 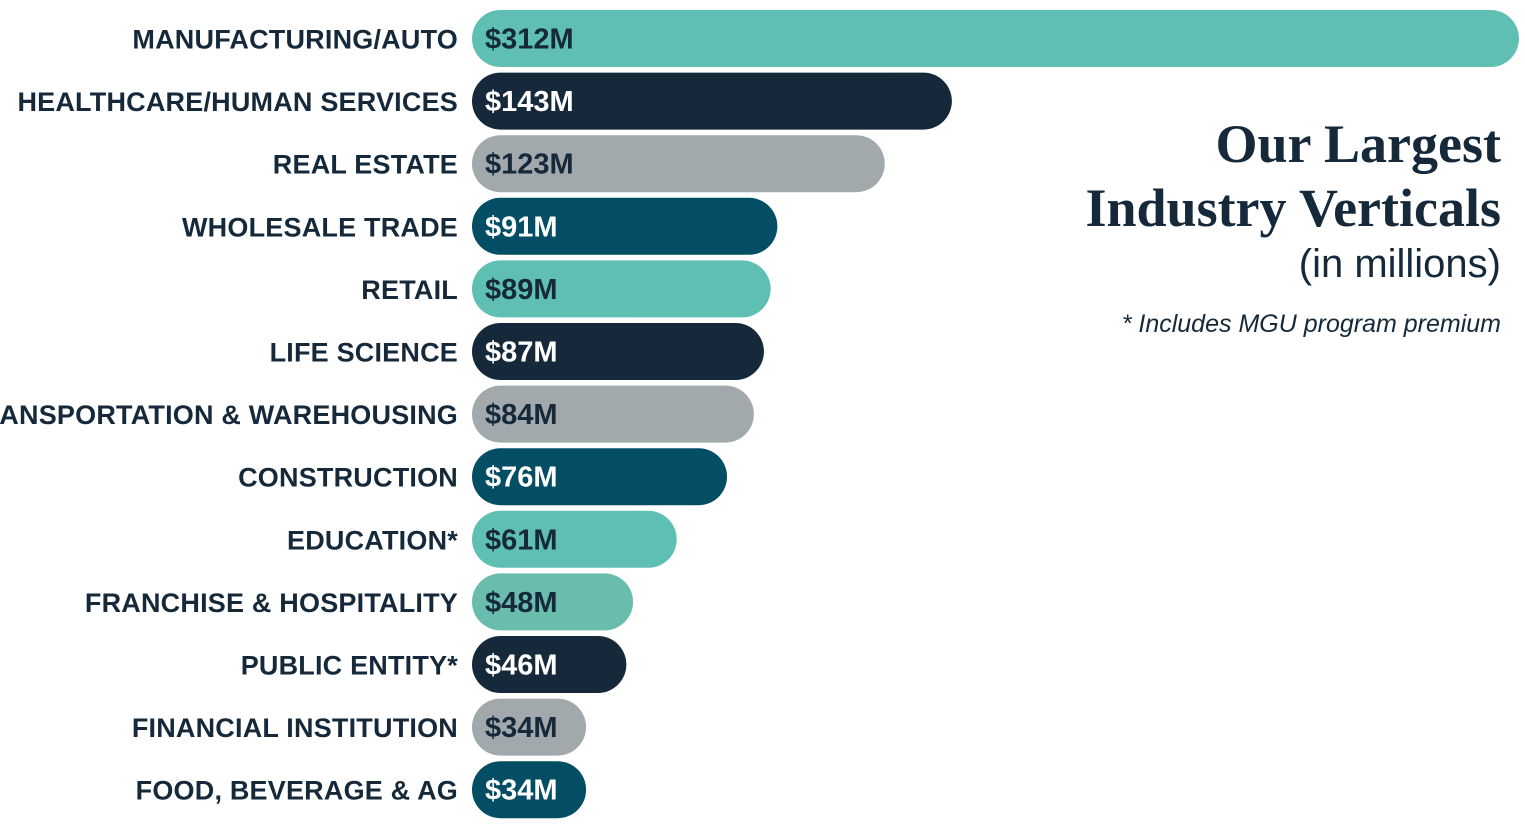 What do you see at coordinates (237, 102) in the screenshot?
I see `category-label: HEALTHCARE/HUMAN SERVICES` at bounding box center [237, 102].